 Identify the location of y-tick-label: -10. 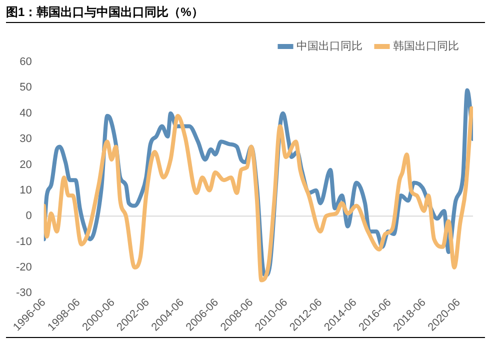
(24, 242).